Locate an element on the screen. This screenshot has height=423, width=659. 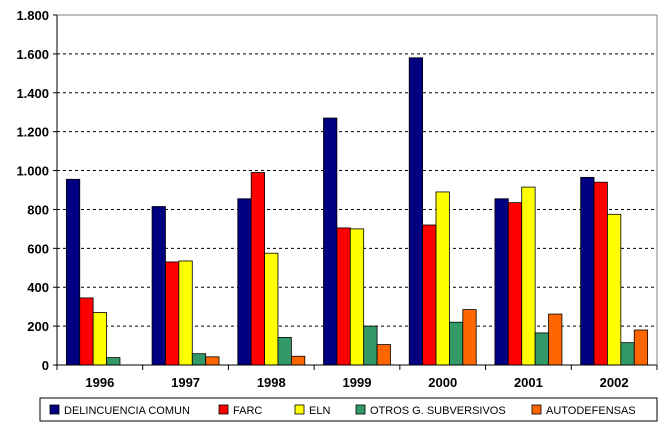
bar-farc-1998 is located at coordinates (257, 269).